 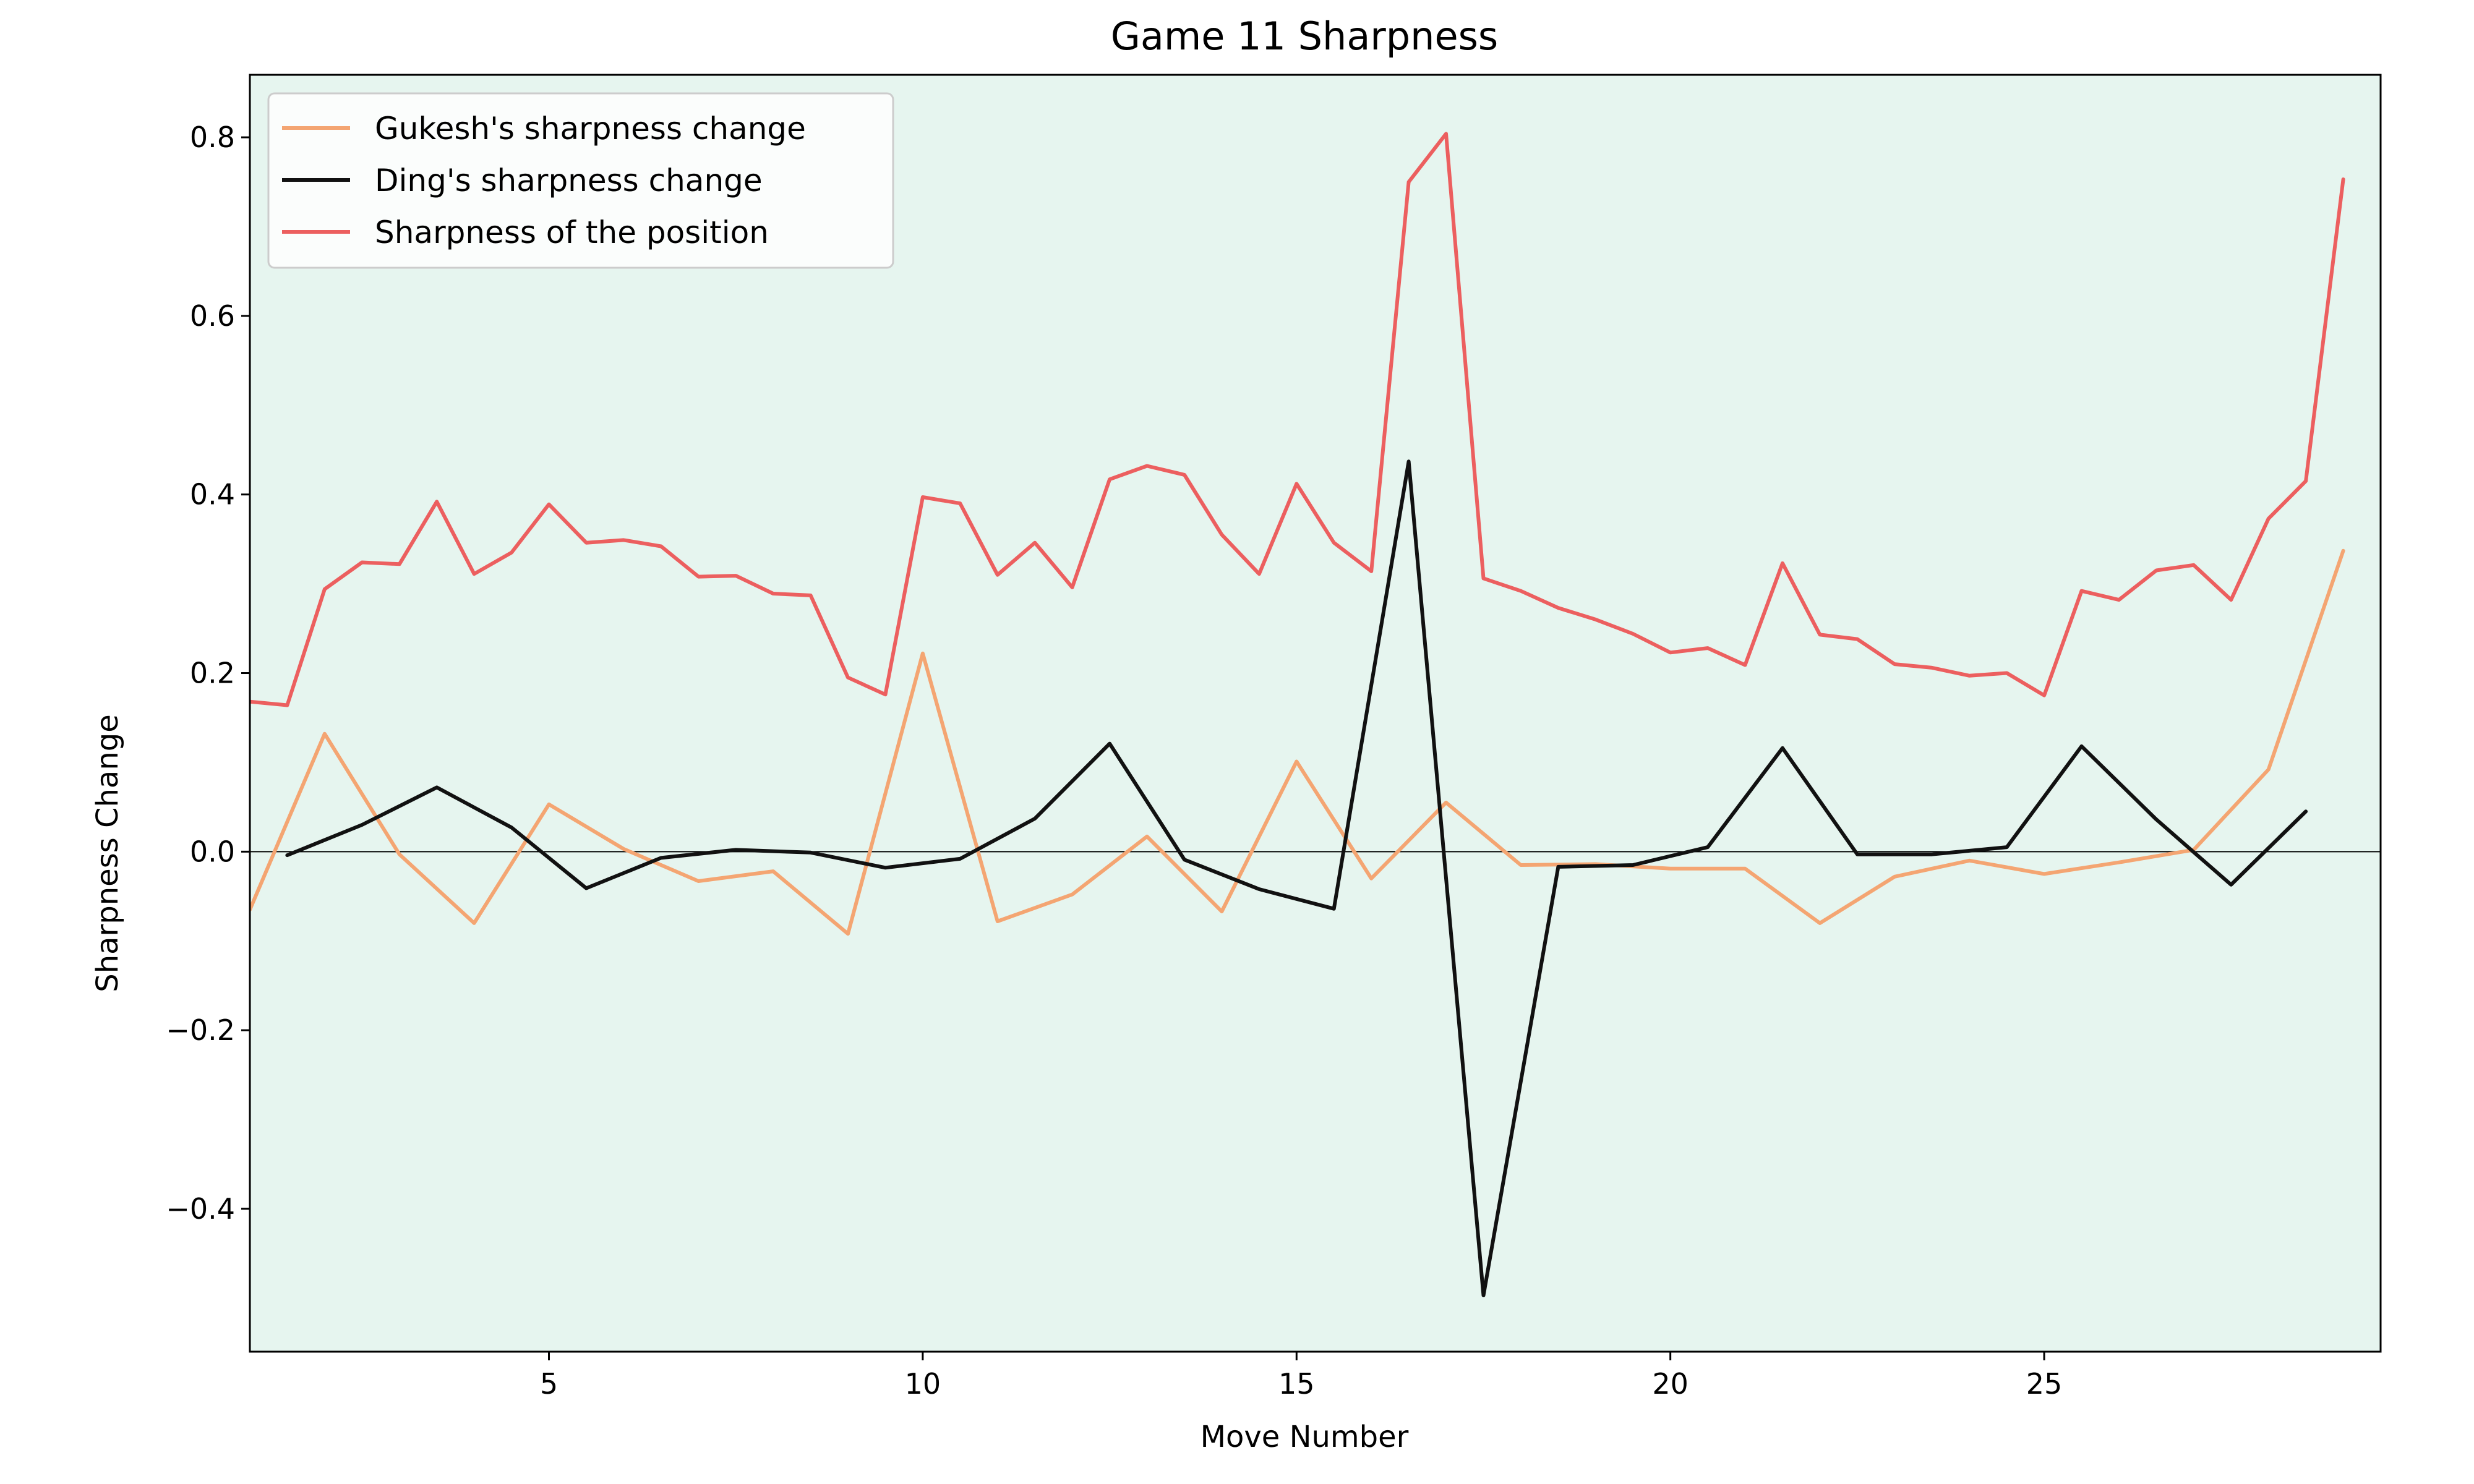 What do you see at coordinates (572, 232) in the screenshot?
I see `legend-label-2: Sharpness of the position` at bounding box center [572, 232].